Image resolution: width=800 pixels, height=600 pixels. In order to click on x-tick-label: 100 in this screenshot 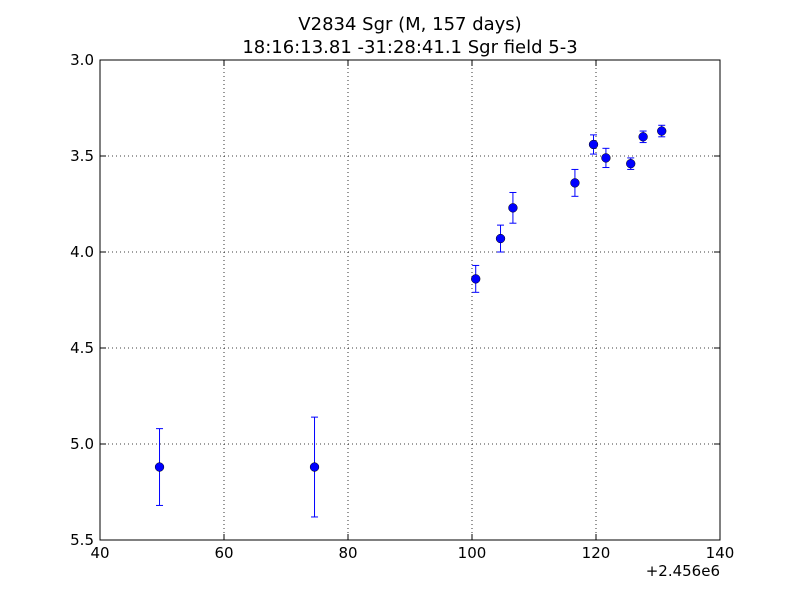, I will do `click(472, 553)`.